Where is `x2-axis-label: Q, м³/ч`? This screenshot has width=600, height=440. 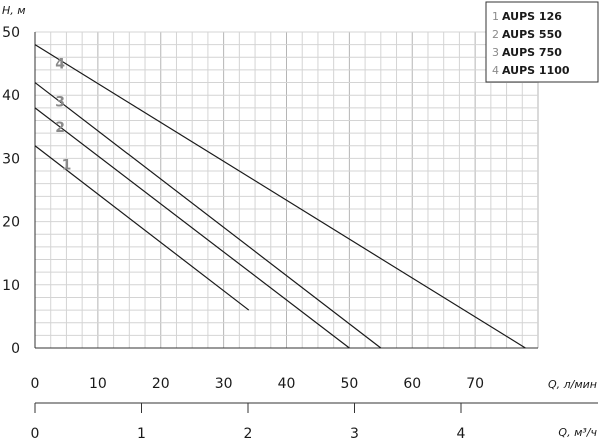 x2-axis-label: Q, м³/ч is located at coordinates (577, 432).